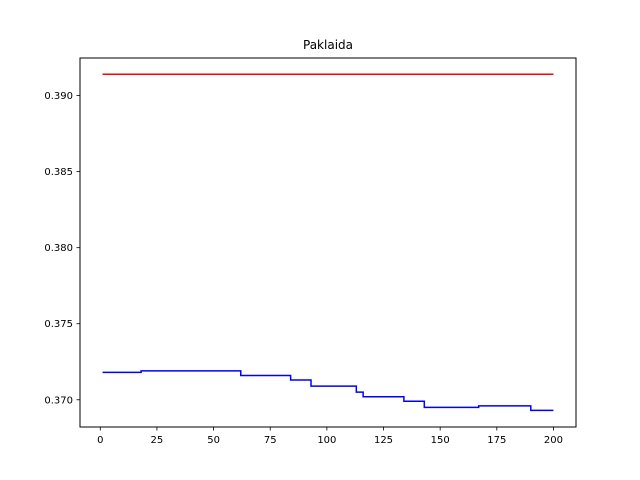 The image size is (640, 480). What do you see at coordinates (58, 96) in the screenshot?
I see `y-tick-label: 0.390` at bounding box center [58, 96].